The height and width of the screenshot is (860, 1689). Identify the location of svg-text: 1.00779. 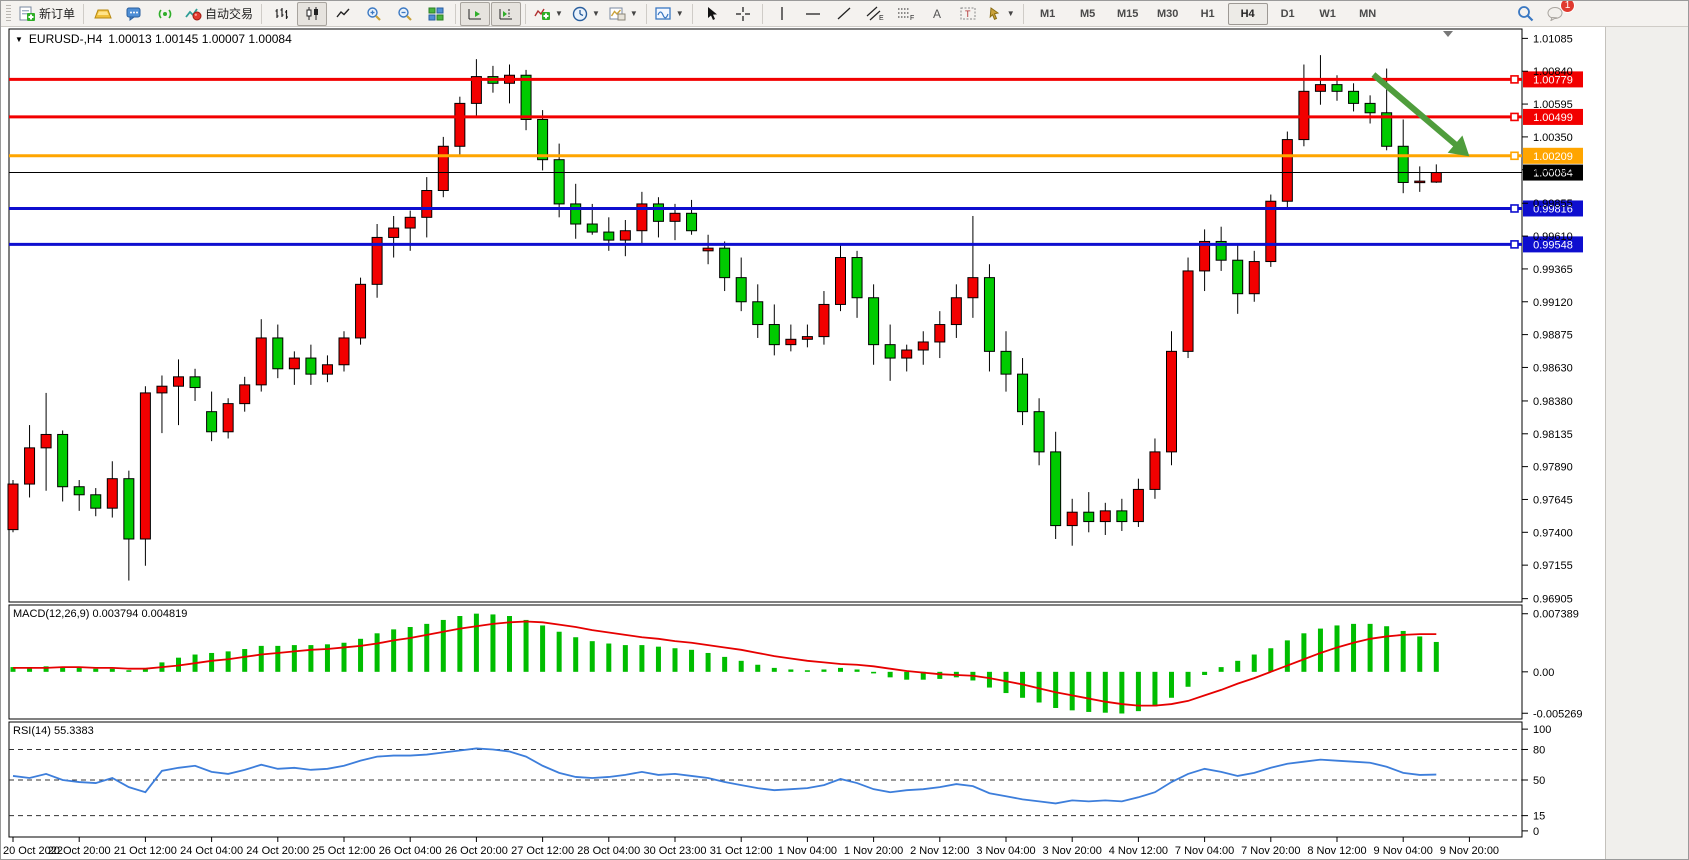
(1553, 80).